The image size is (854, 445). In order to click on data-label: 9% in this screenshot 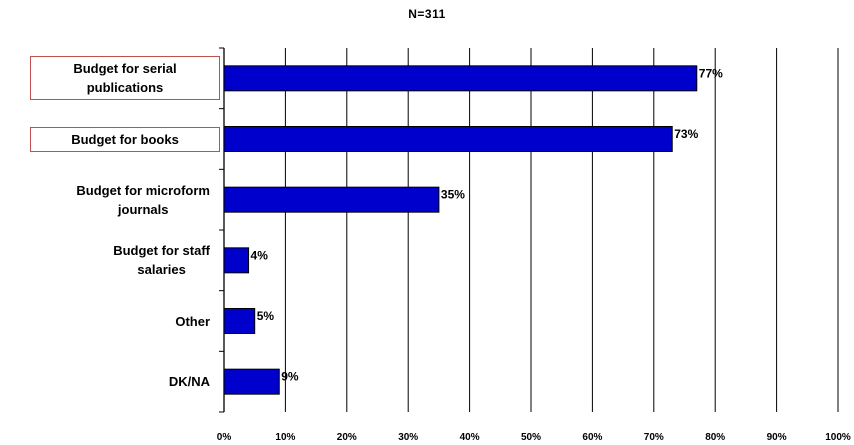, I will do `click(290, 377)`.